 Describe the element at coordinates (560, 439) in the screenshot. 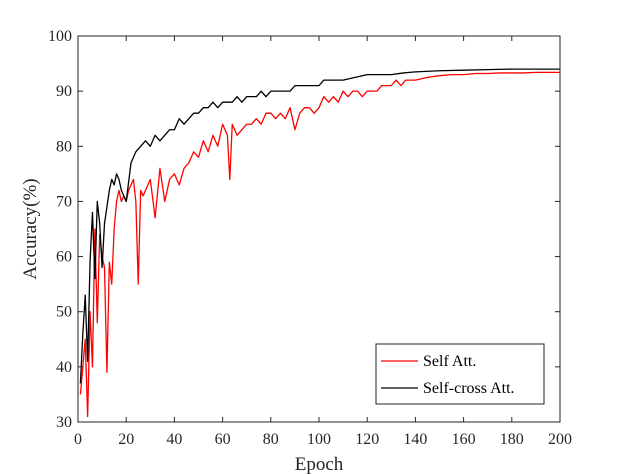

I see `x-tick-label: 200` at that location.